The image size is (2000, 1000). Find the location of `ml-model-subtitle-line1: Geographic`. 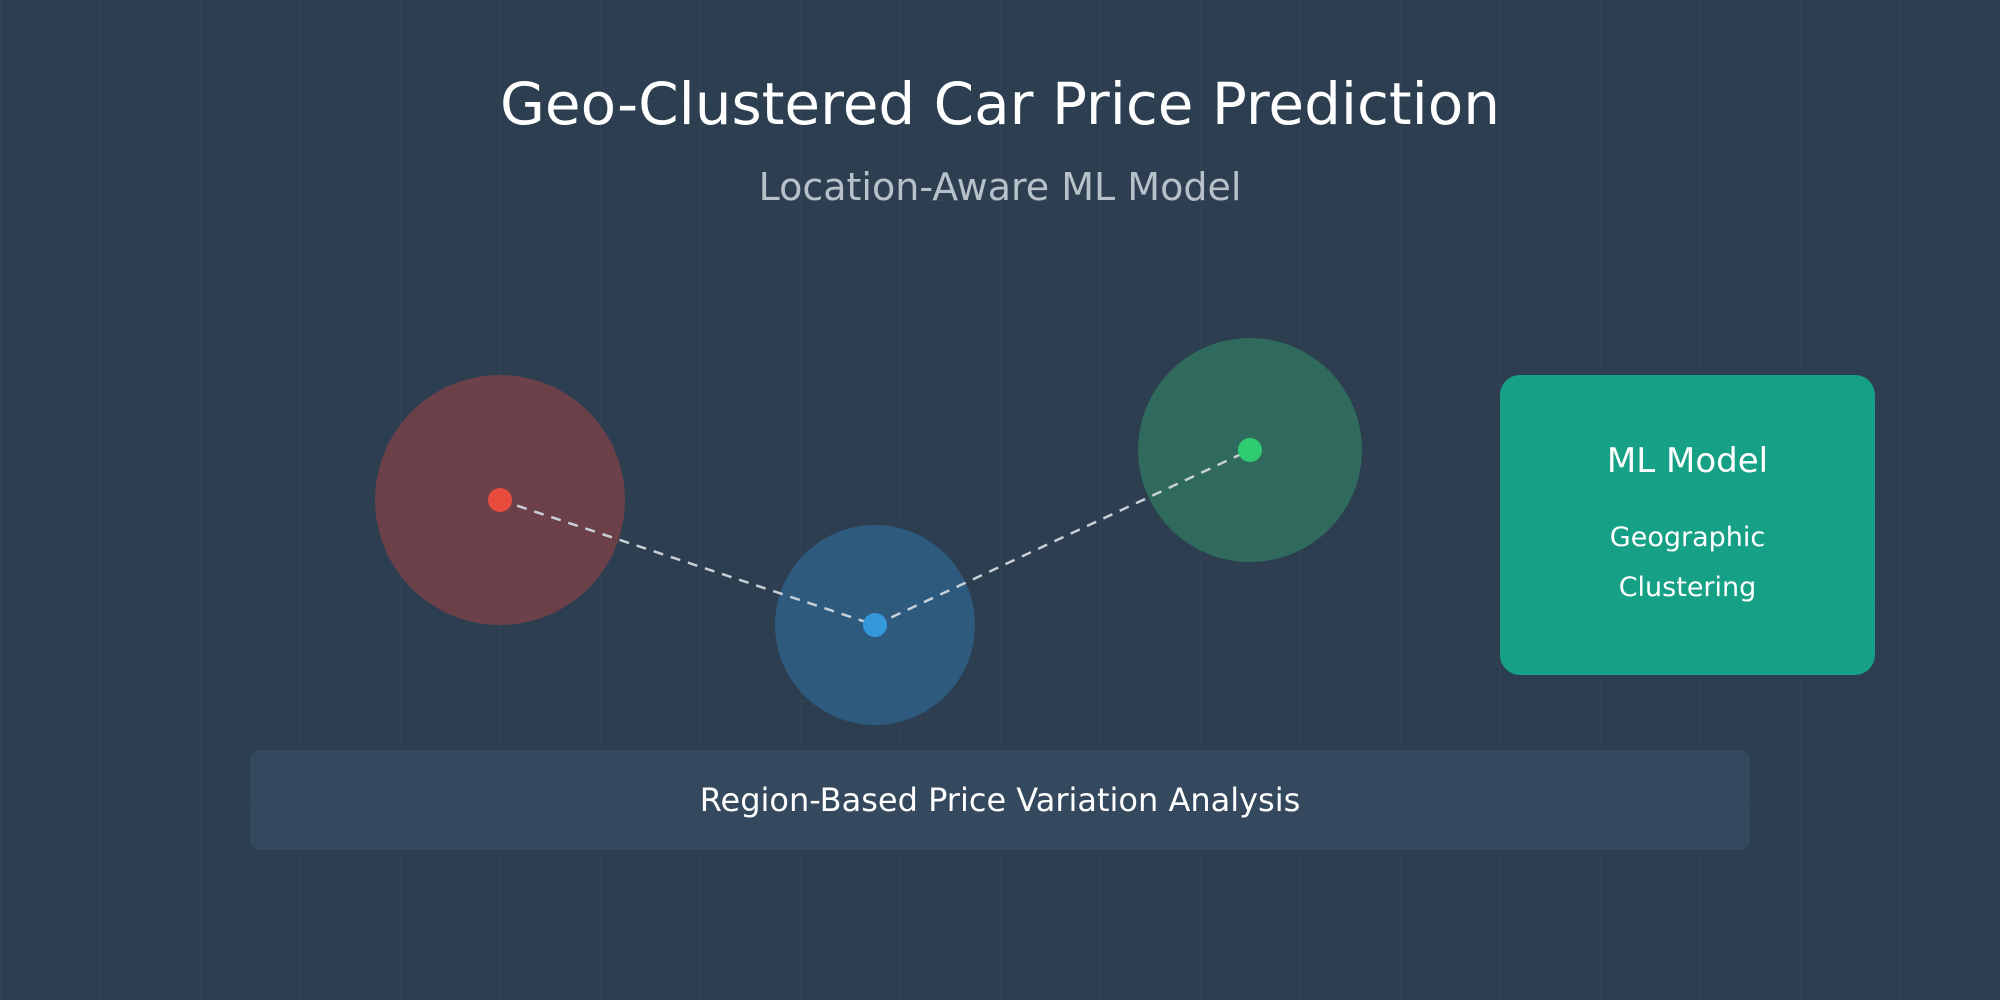

ml-model-subtitle-line1: Geographic is located at coordinates (1687, 537).